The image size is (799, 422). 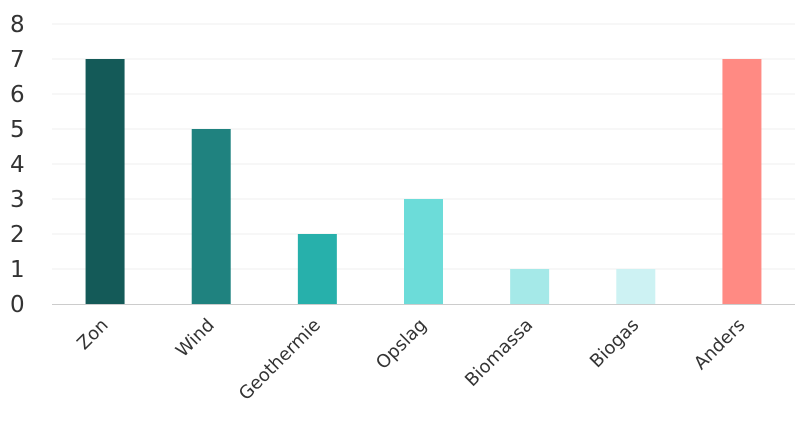 What do you see at coordinates (17, 305) in the screenshot?
I see `y-tick-label: 0` at bounding box center [17, 305].